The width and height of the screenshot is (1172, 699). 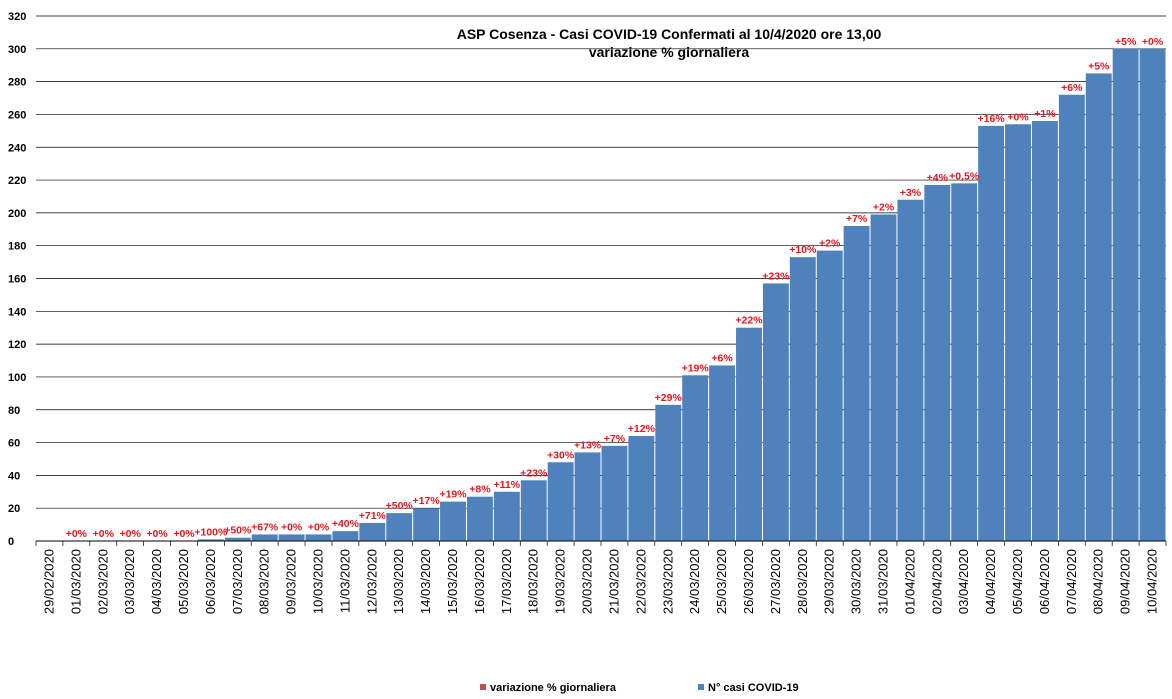 I want to click on y-tick-label: 20, so click(x=14, y=509).